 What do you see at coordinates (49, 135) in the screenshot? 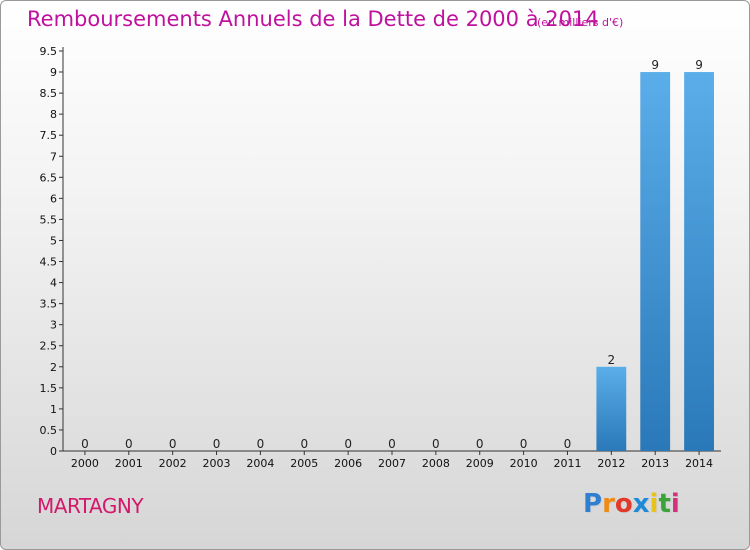
I see `y-tick-label: 7.5` at bounding box center [49, 135].